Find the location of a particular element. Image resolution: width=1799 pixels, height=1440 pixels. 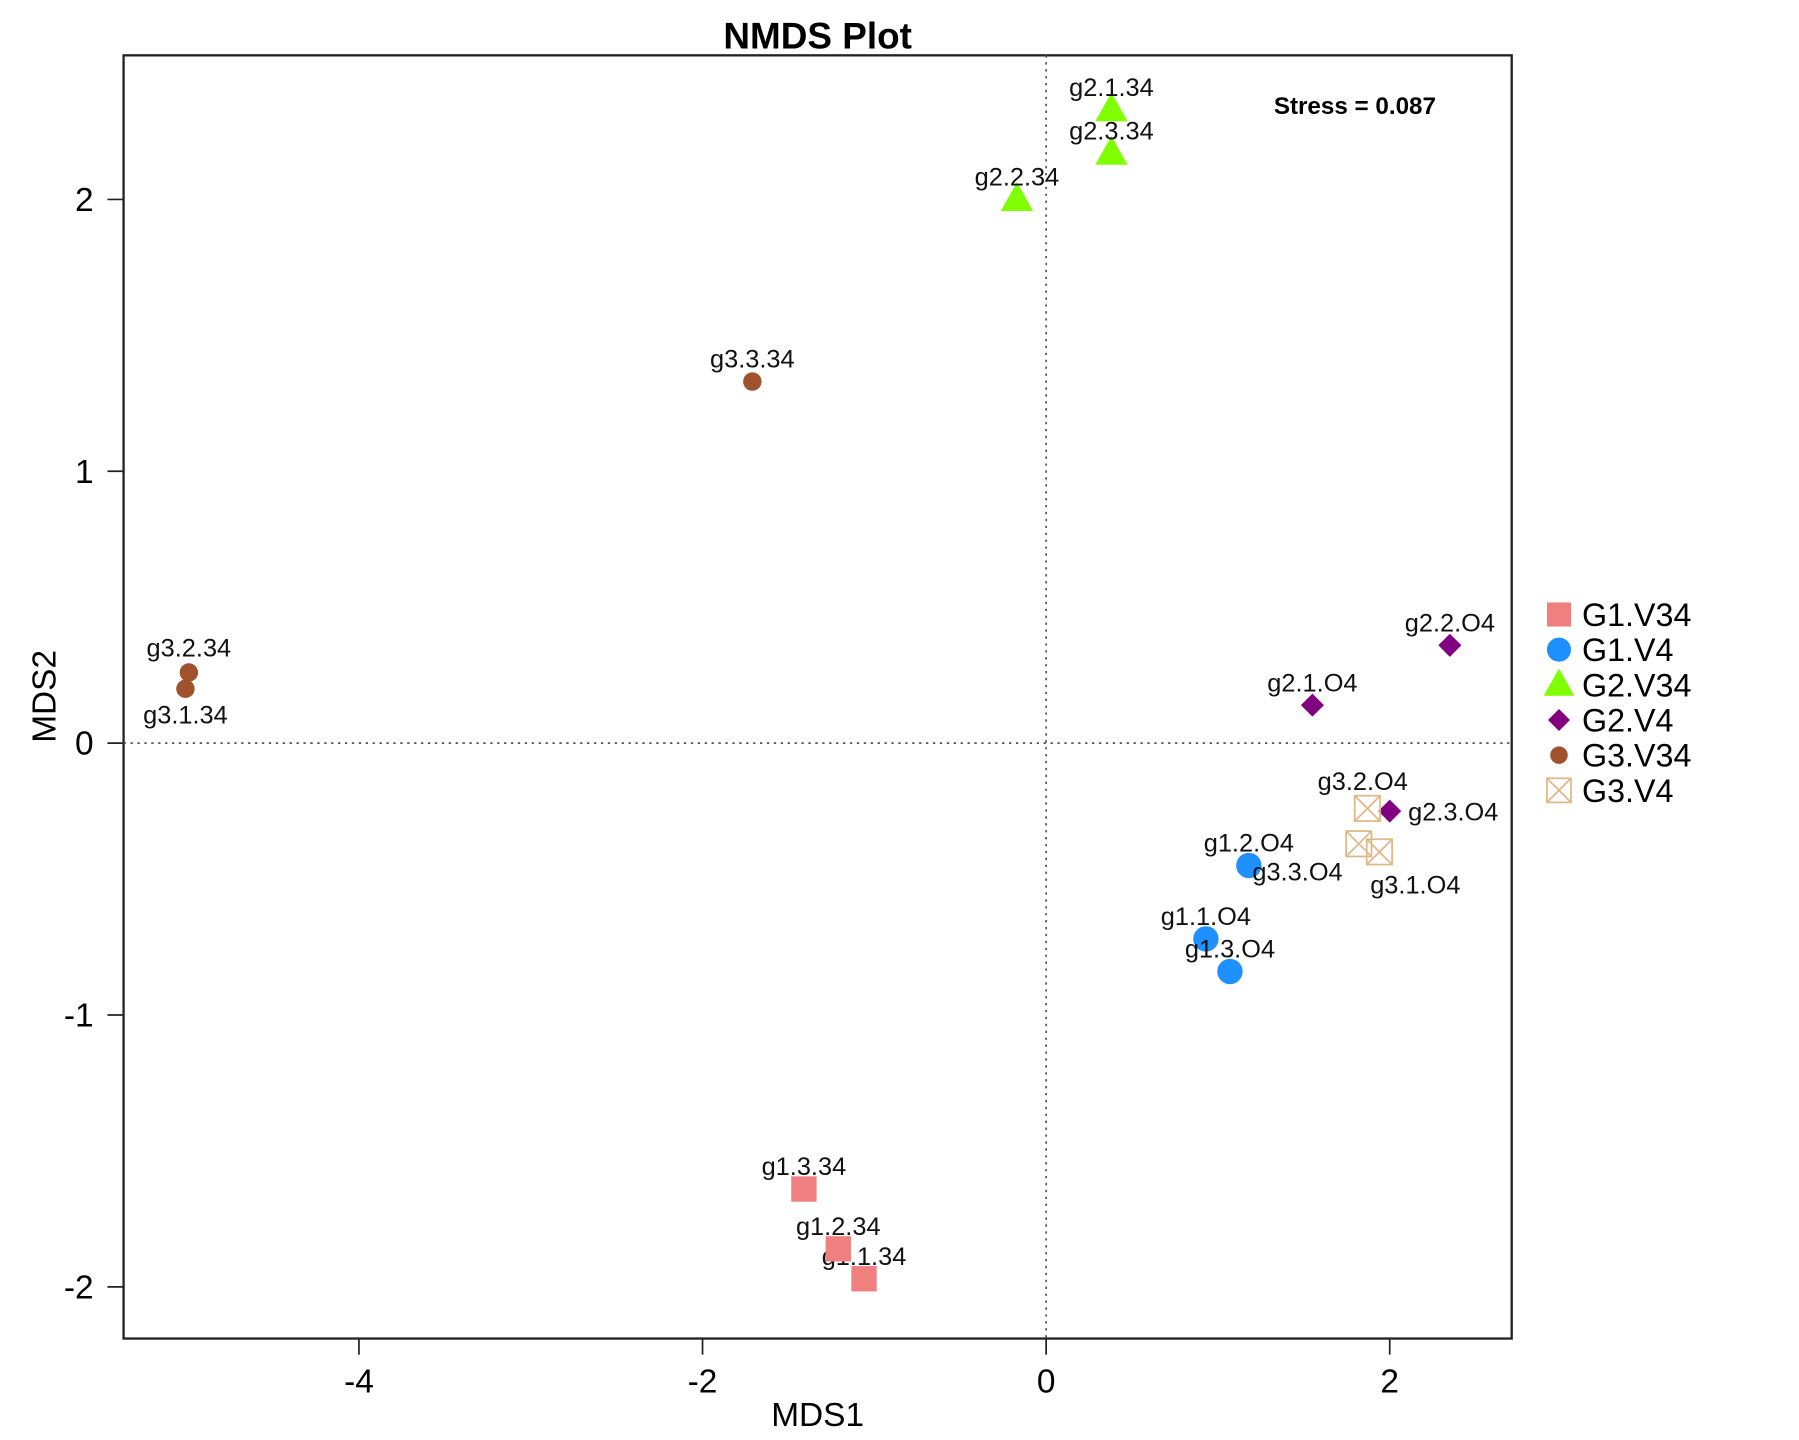

point-label: g1.3.34 is located at coordinates (804, 1167).